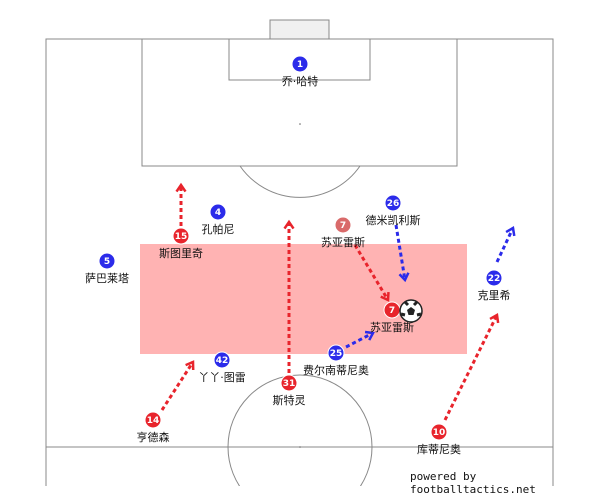  What do you see at coordinates (392, 317) in the screenshot?
I see `player-marker-home: 7 苏亚雷斯` at bounding box center [392, 317].